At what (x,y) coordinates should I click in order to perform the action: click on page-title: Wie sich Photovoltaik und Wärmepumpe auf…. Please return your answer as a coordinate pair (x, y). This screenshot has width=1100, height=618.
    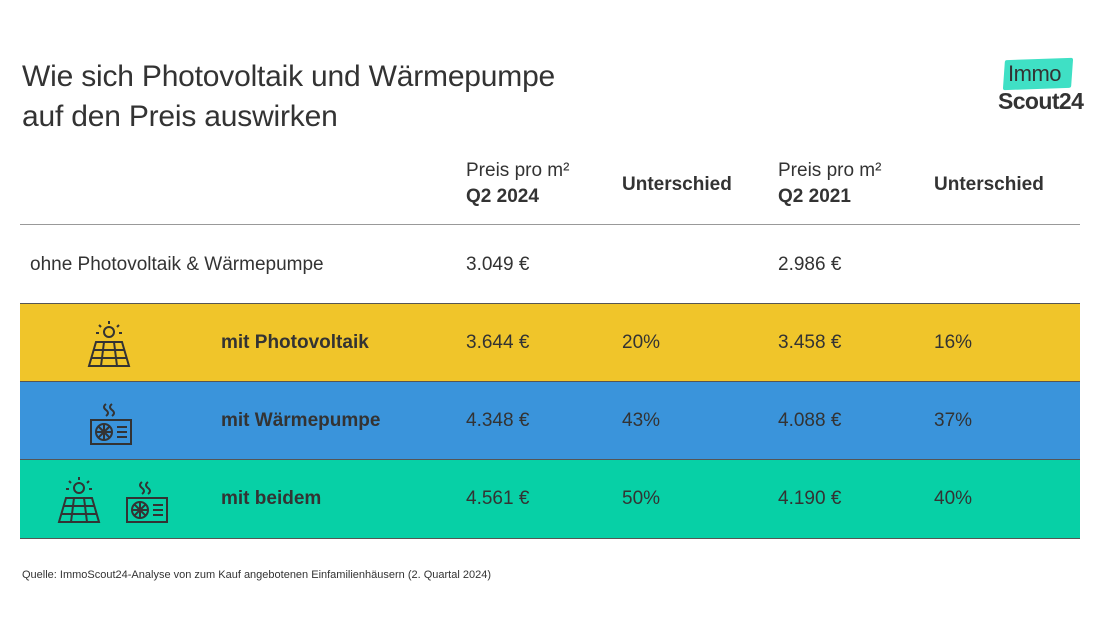
    Looking at the image, I should click on (288, 97).